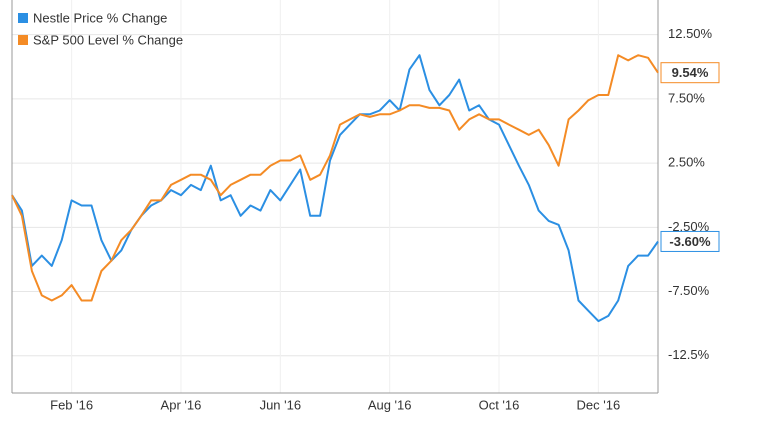 Image resolution: width=764 pixels, height=437 pixels. I want to click on x-tick-label: Apr '16, so click(181, 404).